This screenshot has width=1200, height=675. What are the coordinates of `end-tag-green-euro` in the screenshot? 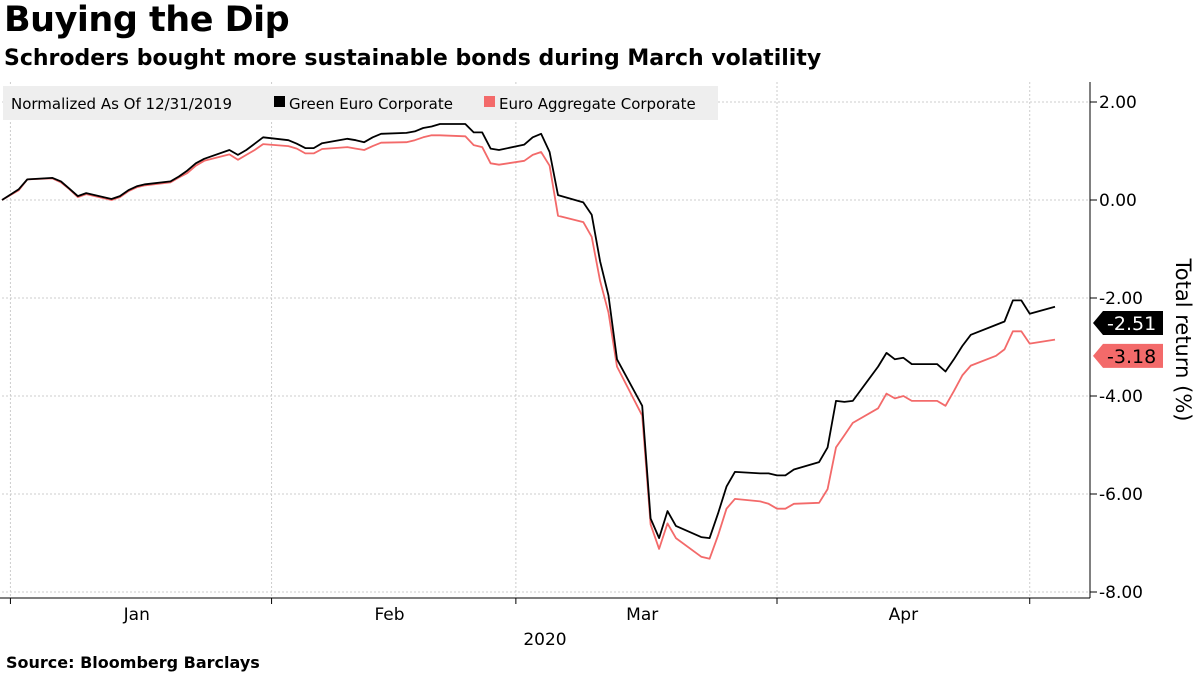 It's located at (1128, 322).